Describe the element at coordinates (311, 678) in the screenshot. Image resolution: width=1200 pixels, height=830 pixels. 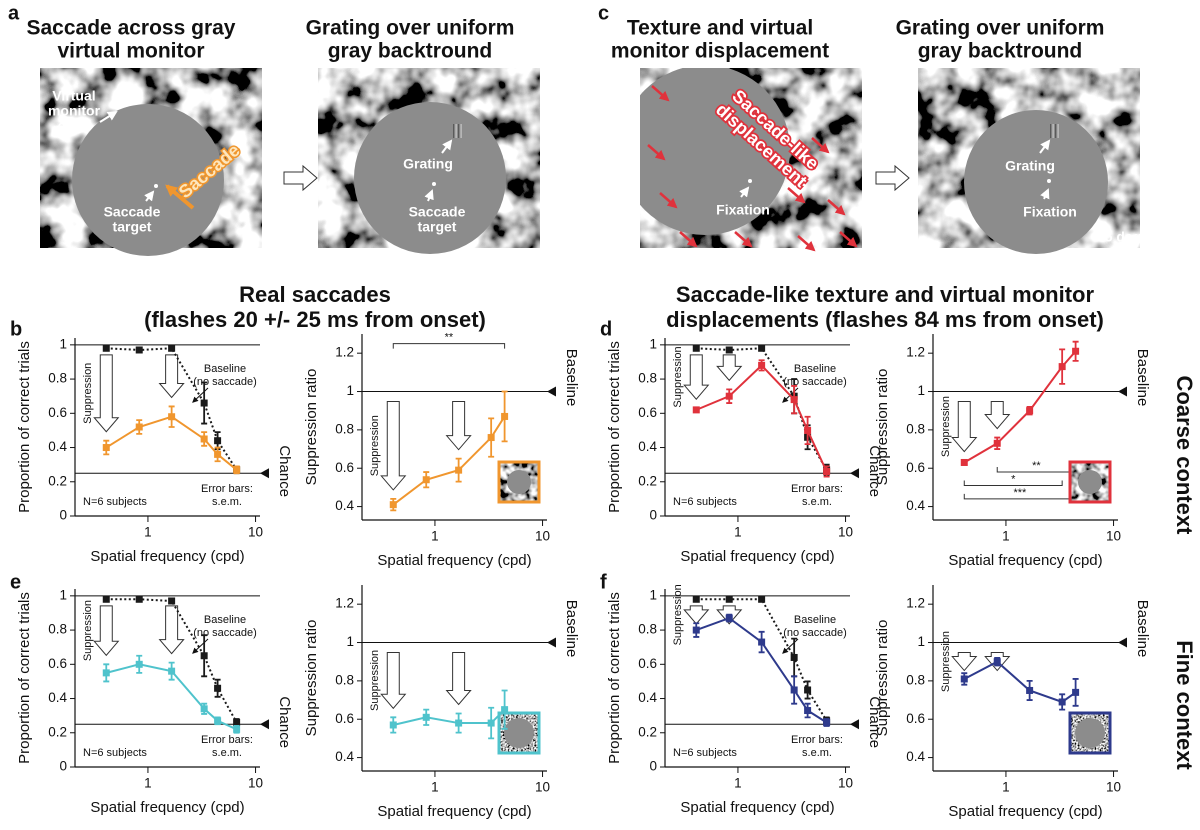
I see `y-axis-label: Suppression ratio` at that location.